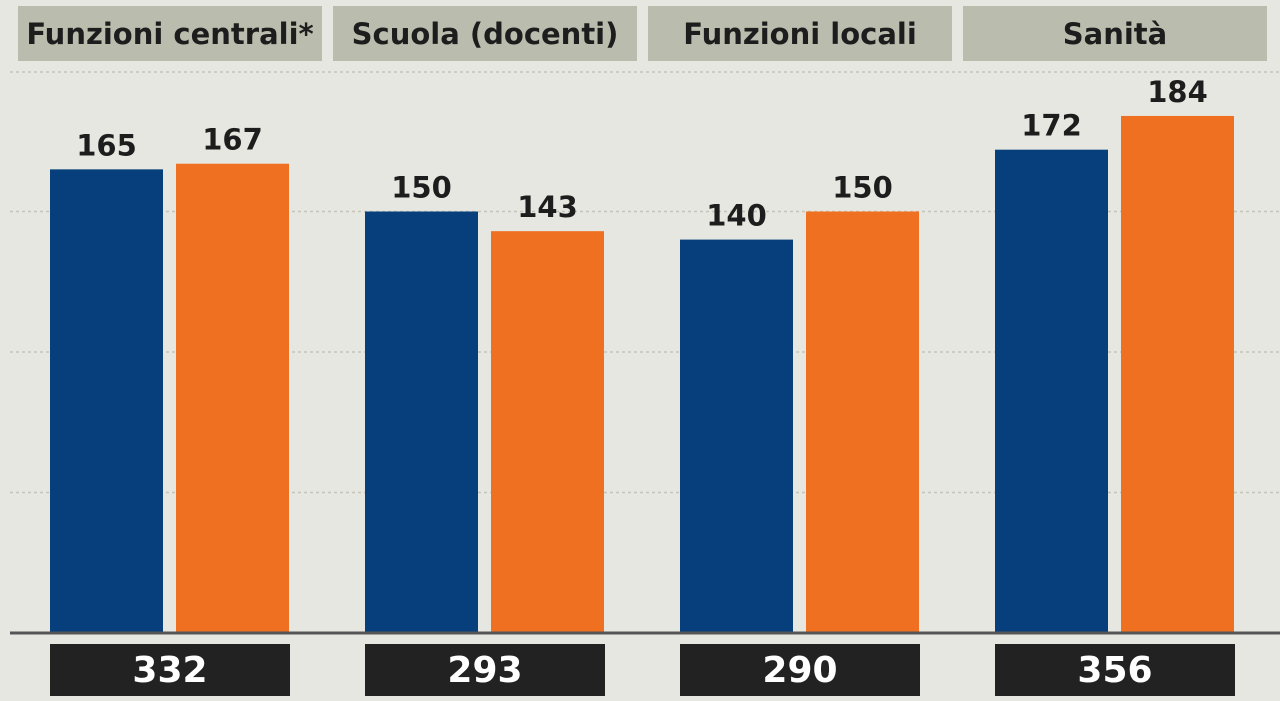 The width and height of the screenshot is (1280, 701). Describe the element at coordinates (485, 33) in the screenshot. I see `category-header-scuola: Scuola (docenti)` at that location.